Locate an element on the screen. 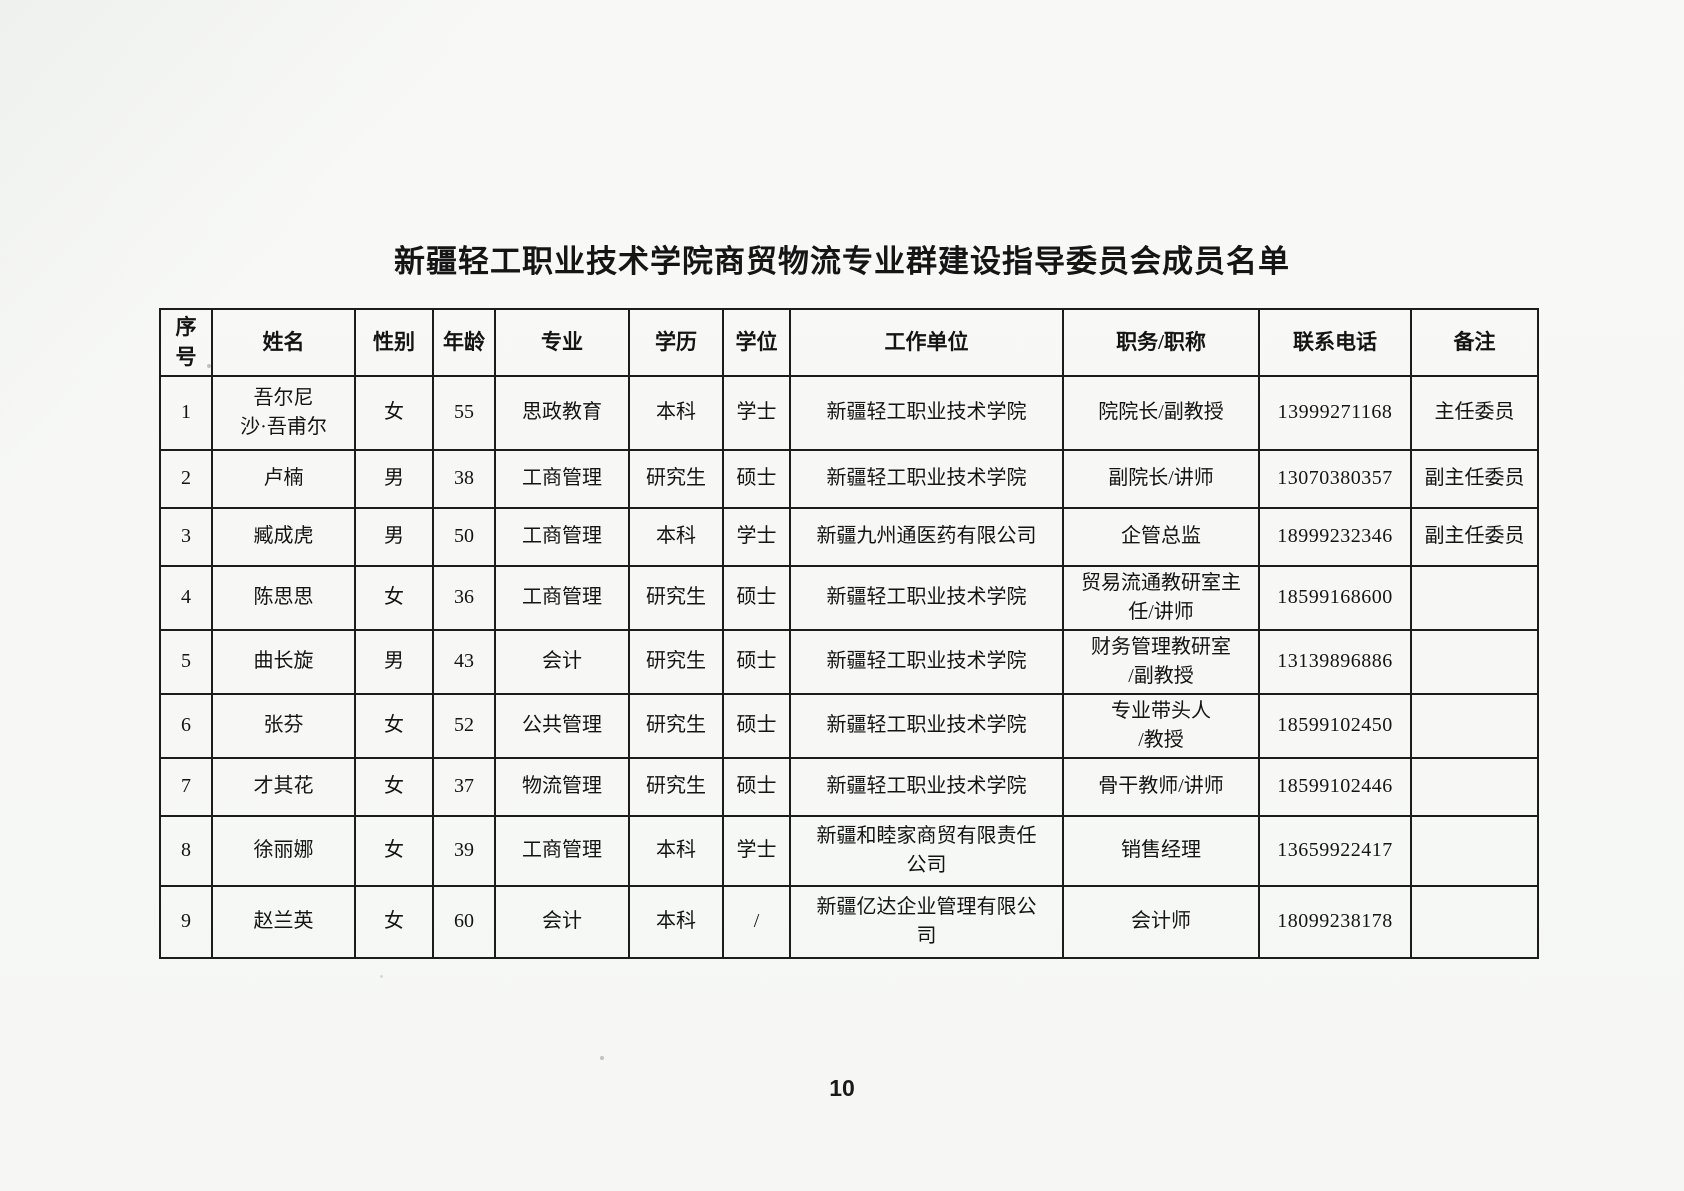 This screenshot has height=1191, width=1684. cell-index: 1 is located at coordinates (186, 412).